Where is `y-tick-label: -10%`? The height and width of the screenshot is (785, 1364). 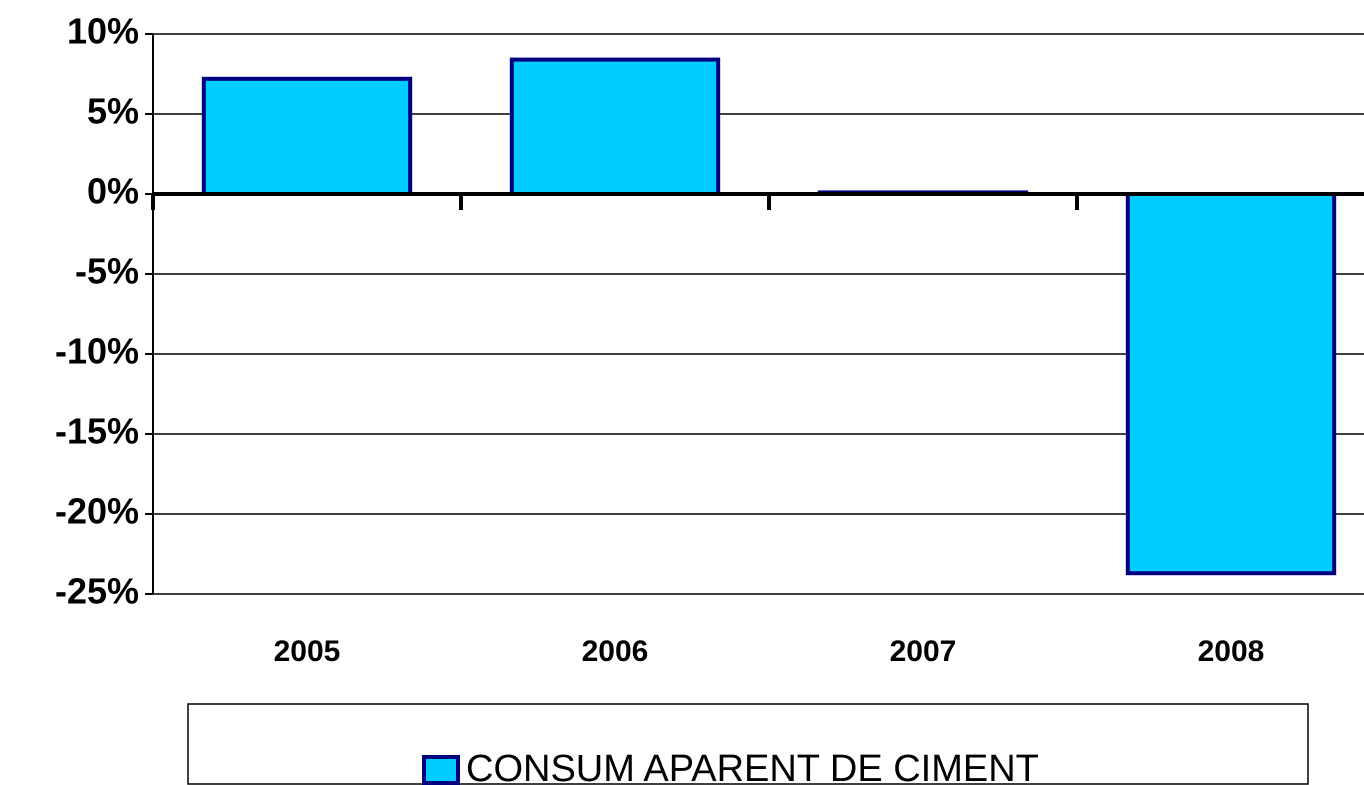
y-tick-label: -10% is located at coordinates (97, 351).